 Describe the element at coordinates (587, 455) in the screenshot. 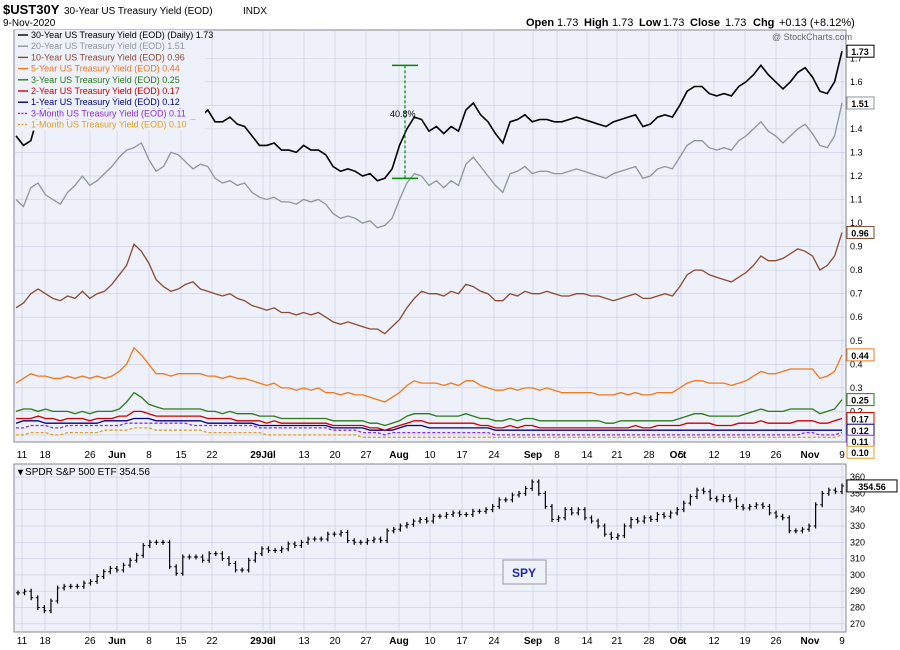

I see `x-tick-label: 14` at that location.